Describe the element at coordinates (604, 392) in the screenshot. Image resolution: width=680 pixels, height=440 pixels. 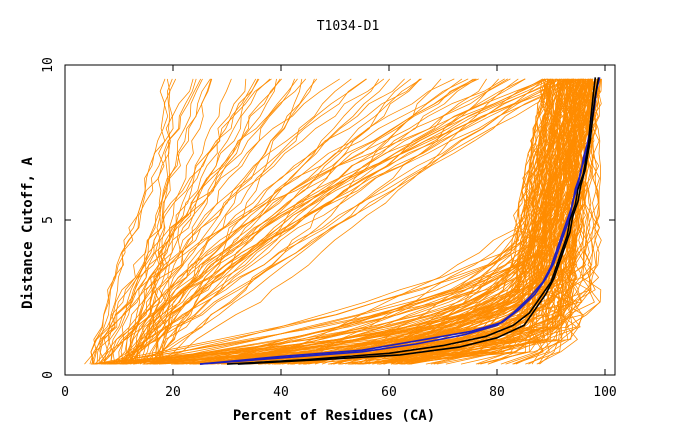
I see `x-tick-label: 100` at that location.